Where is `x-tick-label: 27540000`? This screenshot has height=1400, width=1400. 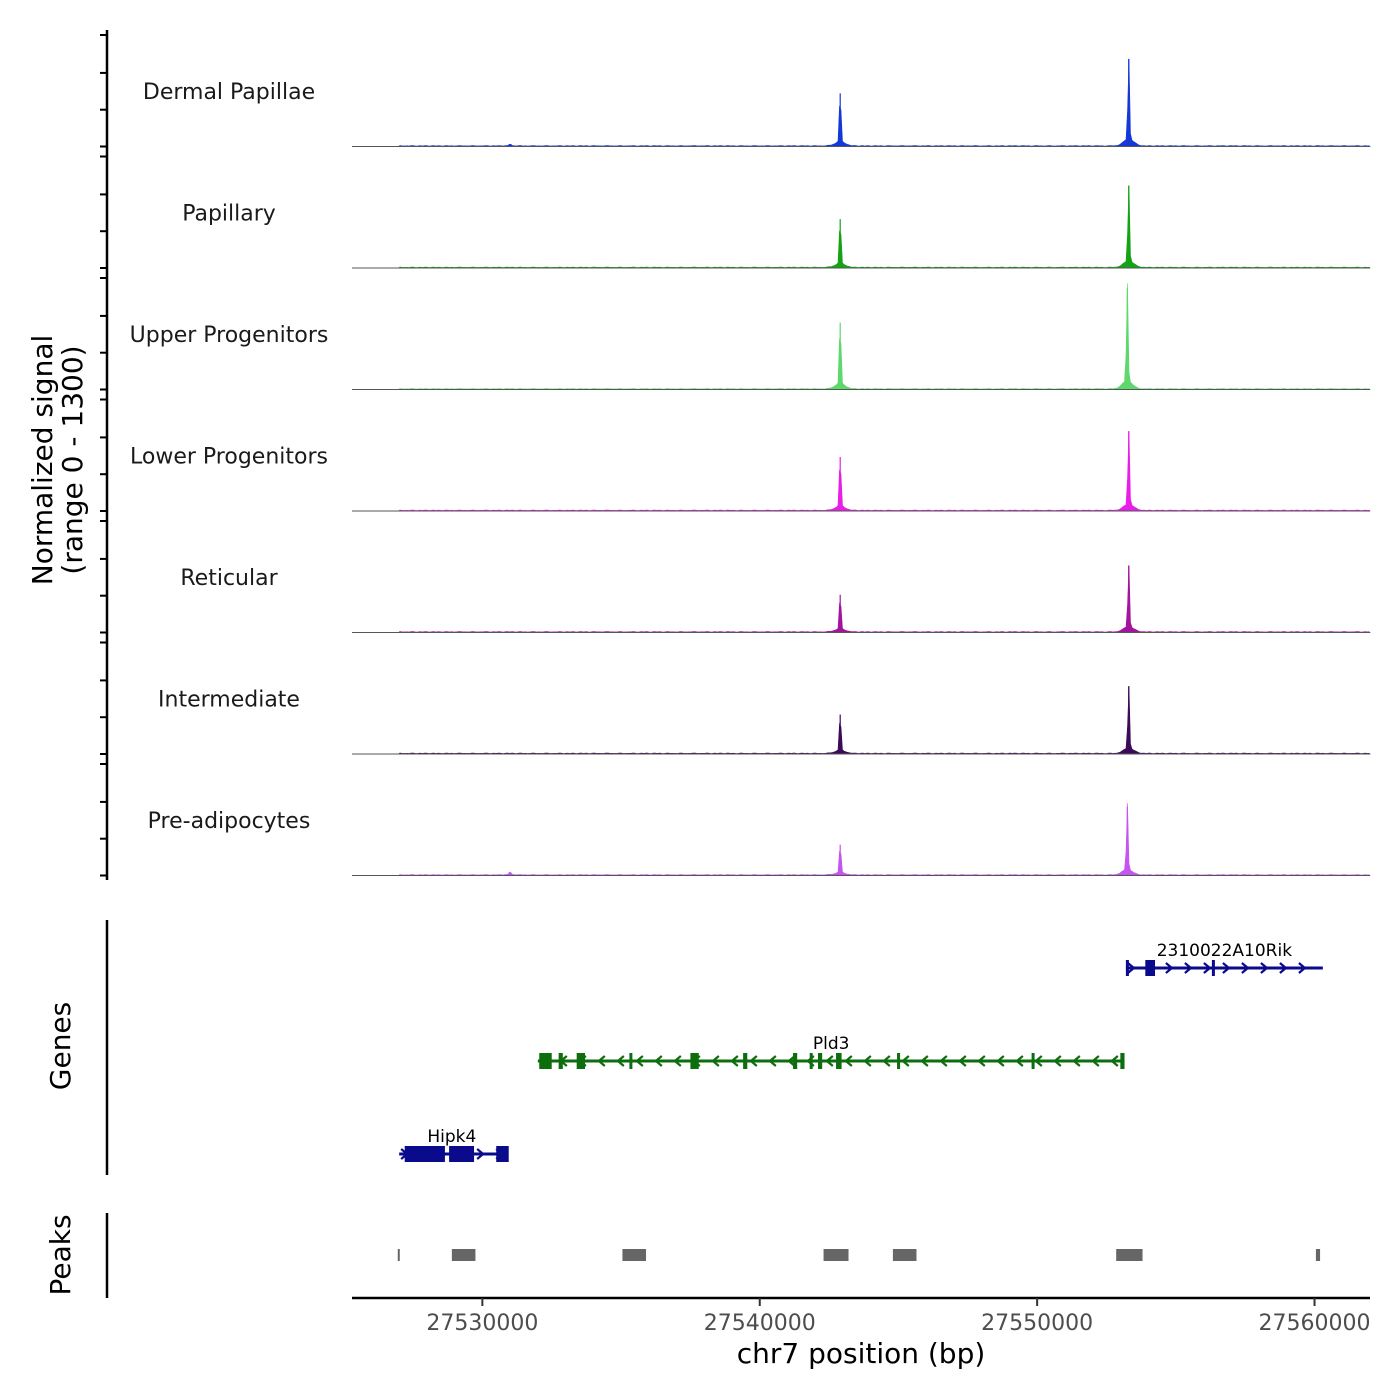
x-tick-label: 27540000 is located at coordinates (760, 1323).